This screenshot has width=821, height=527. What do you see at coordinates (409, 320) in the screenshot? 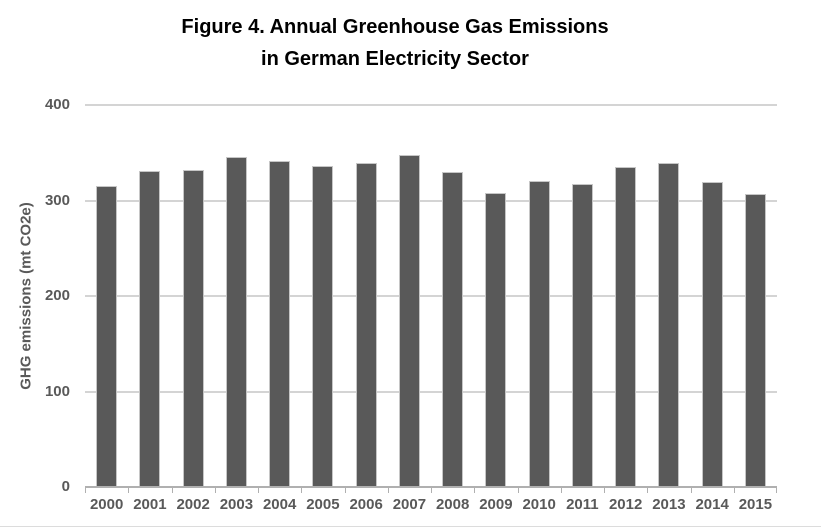
I see `bar-2007` at bounding box center [409, 320].